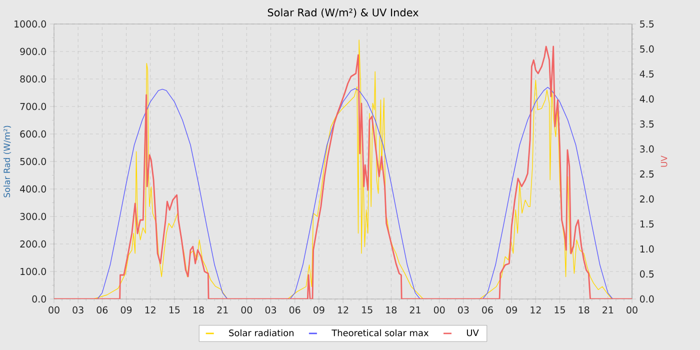  Describe the element at coordinates (33, 272) in the screenshot. I see `y-tick-label: 100.0` at that location.